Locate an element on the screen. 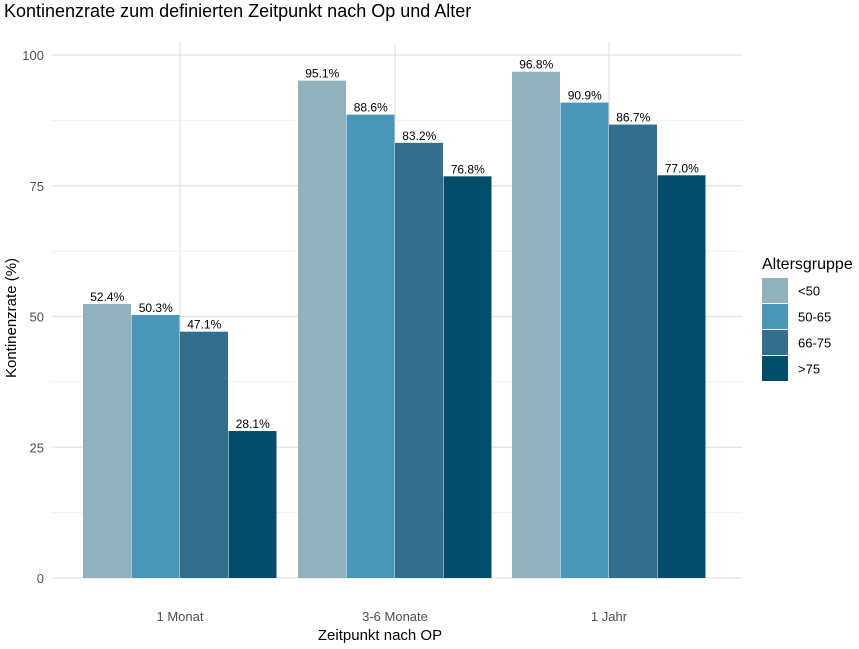 The image size is (859, 649). y-axis-ticks: 0 25 50 75 100 is located at coordinates (33, 317).